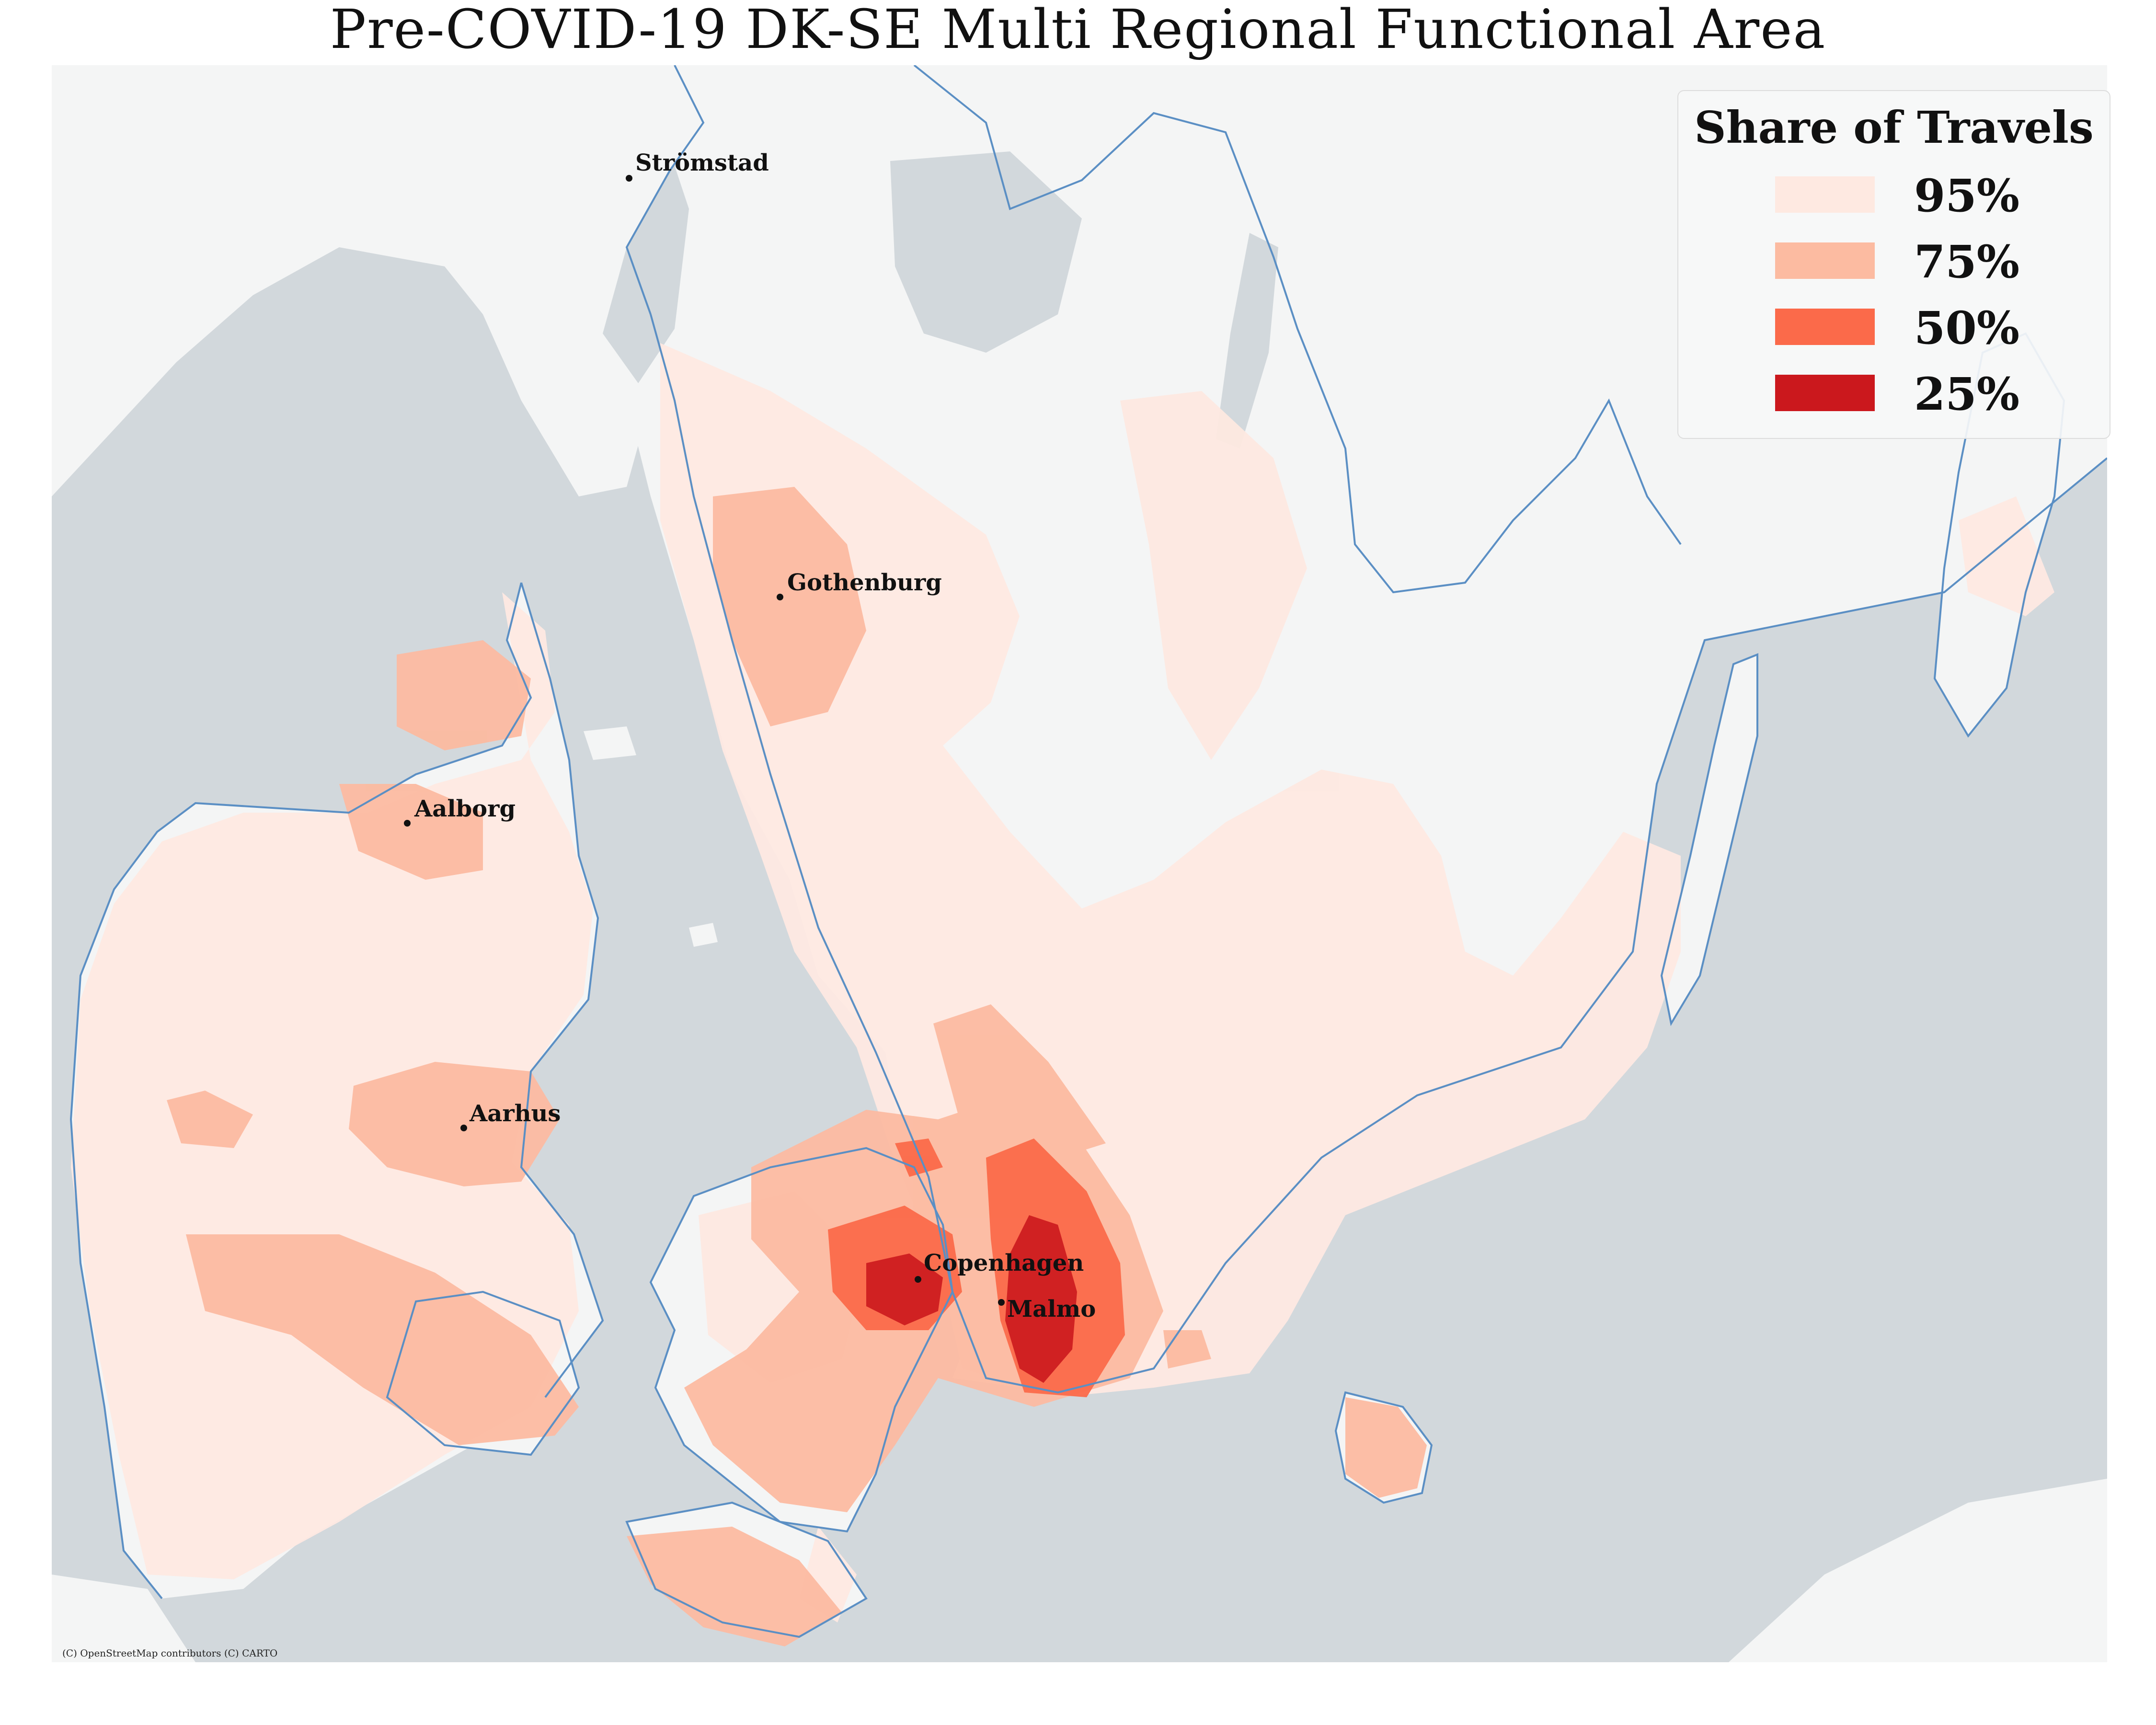 This screenshot has height=1725, width=2156. What do you see at coordinates (702, 163) in the screenshot?
I see `city-label-stromstad: Strömstad` at bounding box center [702, 163].